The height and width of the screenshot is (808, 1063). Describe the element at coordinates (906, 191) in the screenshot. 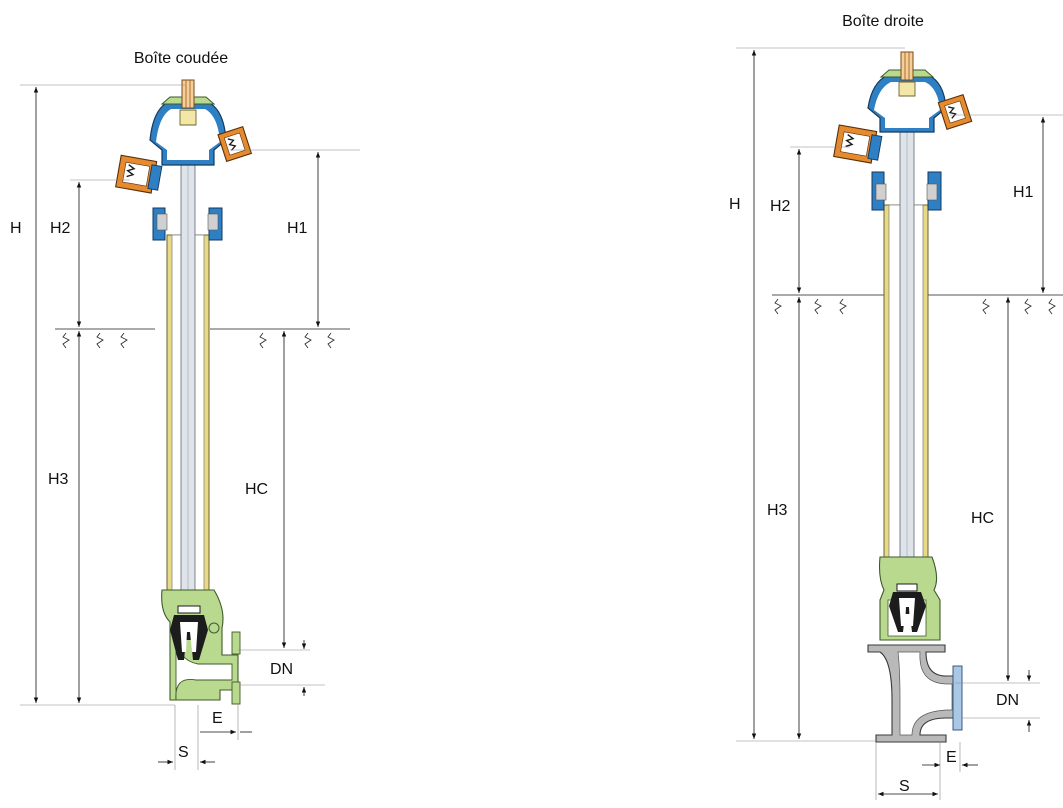

I see `right-head-flanges` at that location.